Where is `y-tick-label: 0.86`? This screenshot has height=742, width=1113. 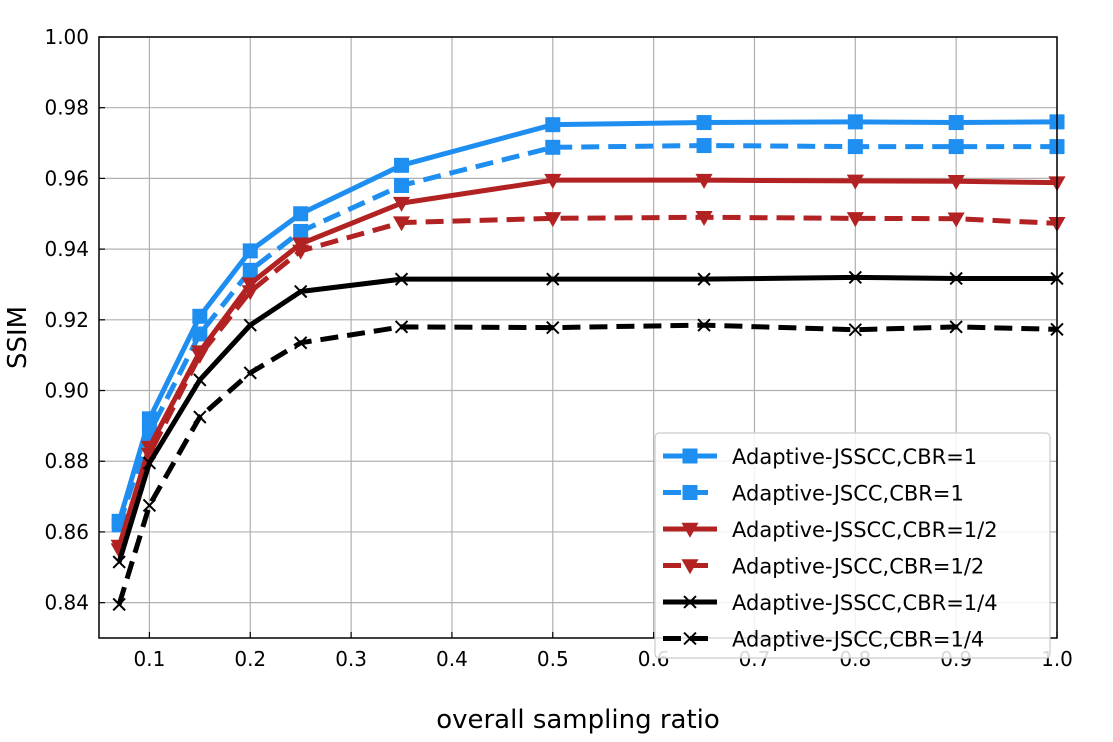 y-tick-label: 0.86 is located at coordinates (66, 532).